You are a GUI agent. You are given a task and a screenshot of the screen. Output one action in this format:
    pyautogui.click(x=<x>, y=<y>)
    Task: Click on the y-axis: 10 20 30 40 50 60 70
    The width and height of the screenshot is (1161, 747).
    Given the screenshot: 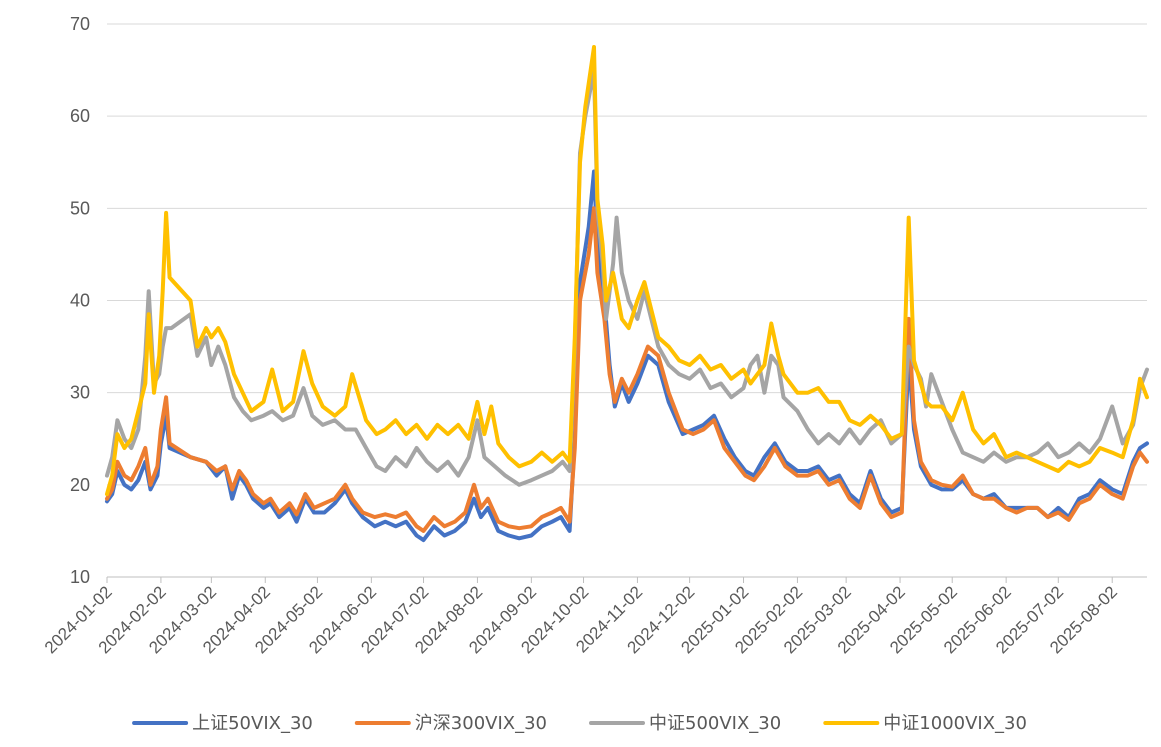 What is the action you would take?
    pyautogui.click(x=80, y=300)
    